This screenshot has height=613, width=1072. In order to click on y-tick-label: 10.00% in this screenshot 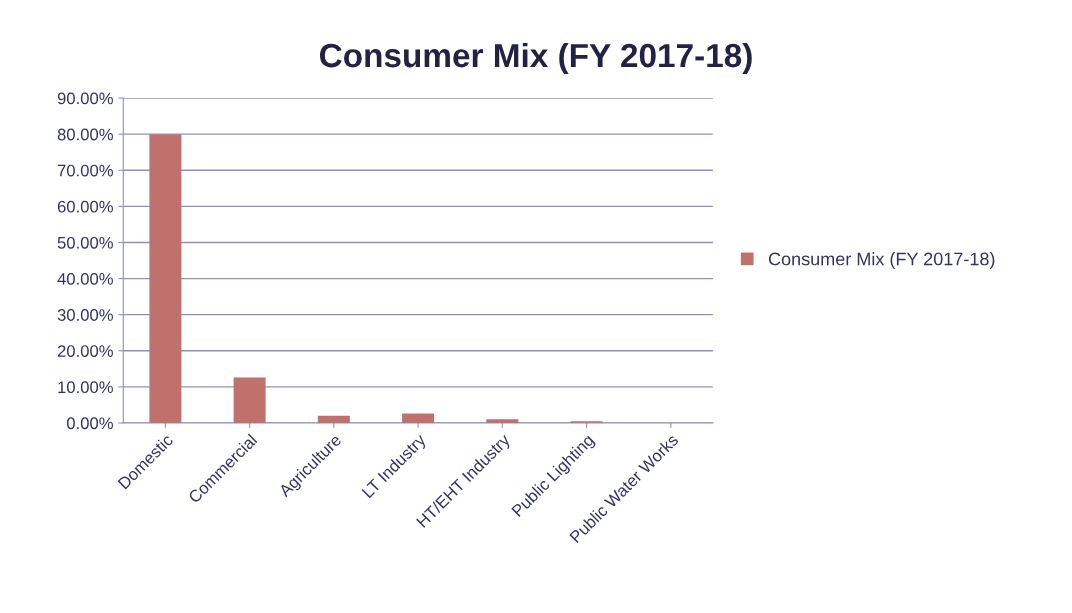, I will do `click(85, 387)`.